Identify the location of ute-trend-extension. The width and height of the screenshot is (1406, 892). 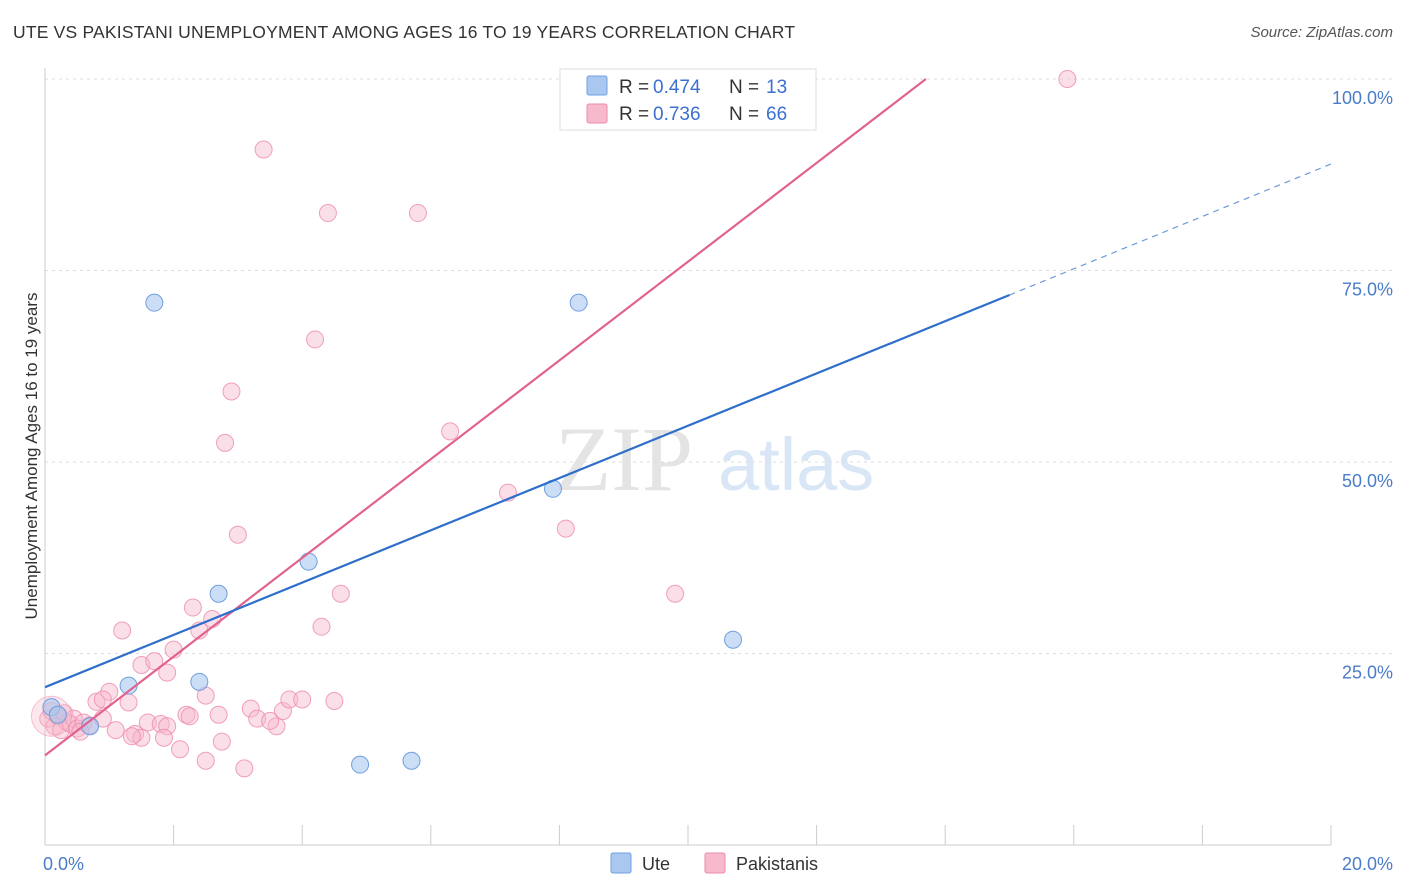
(1170, 229).